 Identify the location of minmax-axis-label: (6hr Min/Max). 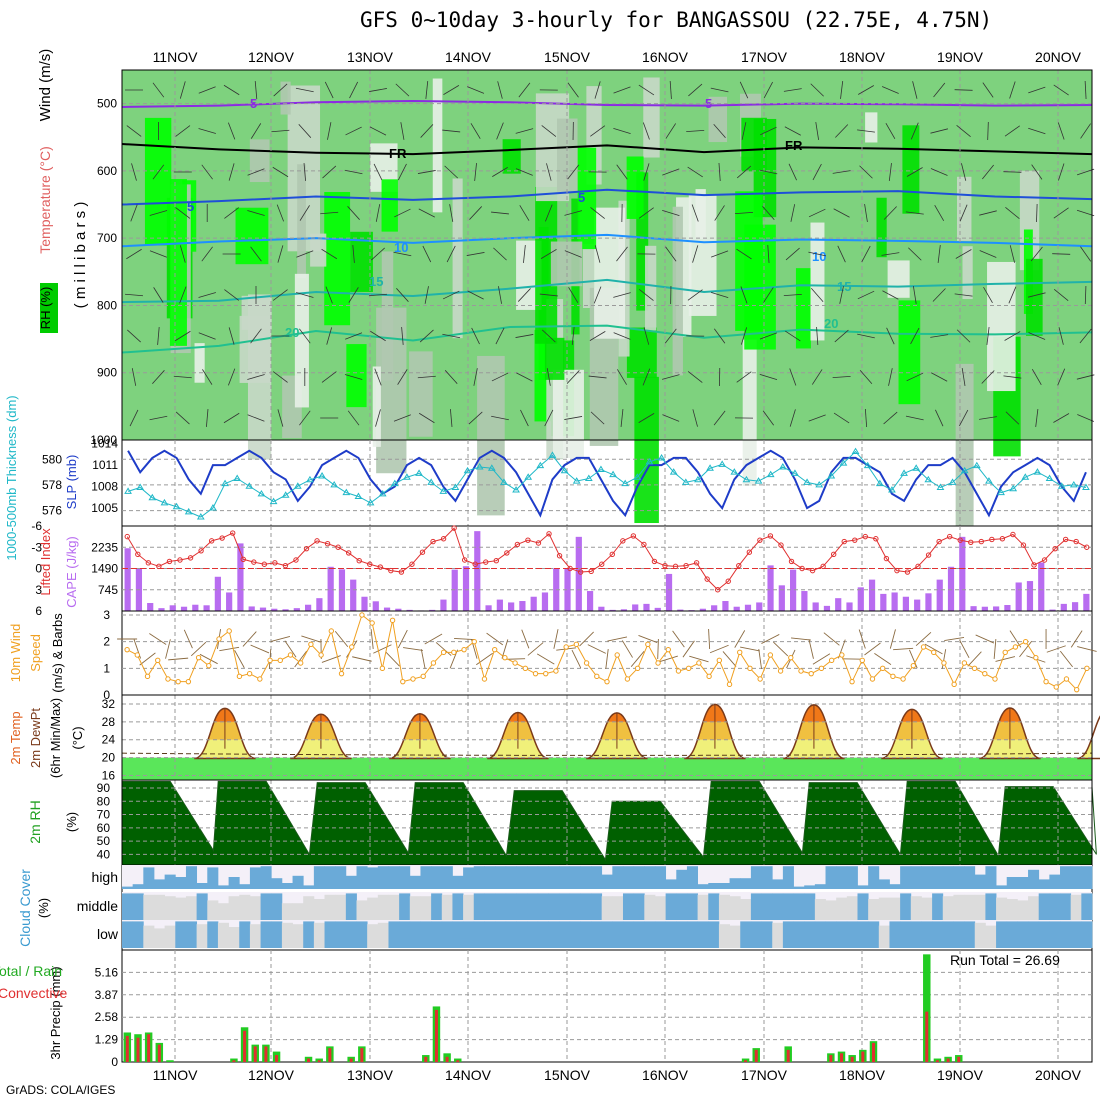
(55, 738).